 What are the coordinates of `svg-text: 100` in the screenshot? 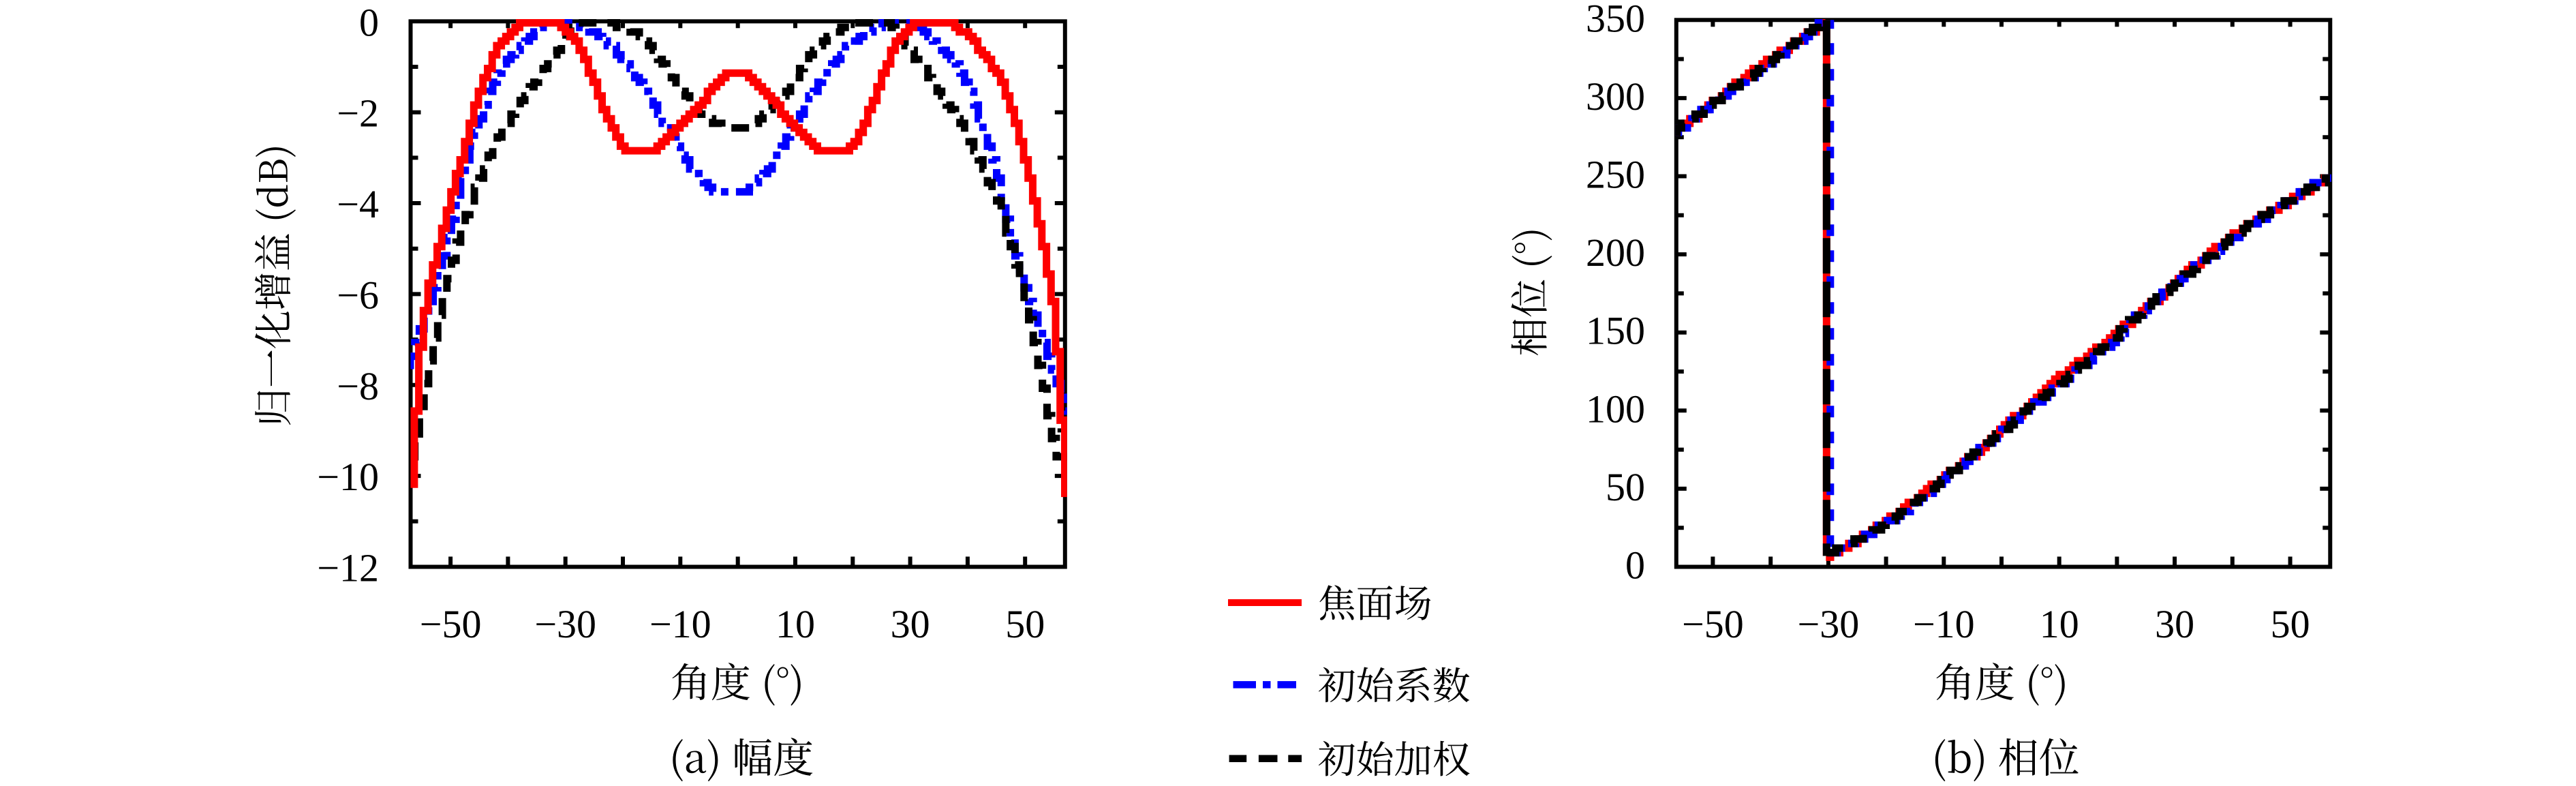 It's located at (1615, 409).